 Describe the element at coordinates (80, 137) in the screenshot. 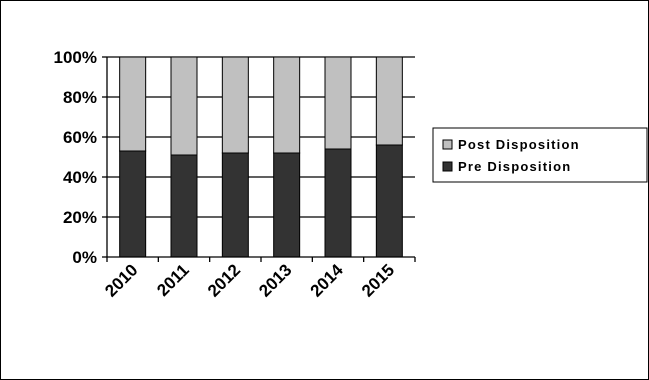

I see `y-tick-label: 60%` at that location.